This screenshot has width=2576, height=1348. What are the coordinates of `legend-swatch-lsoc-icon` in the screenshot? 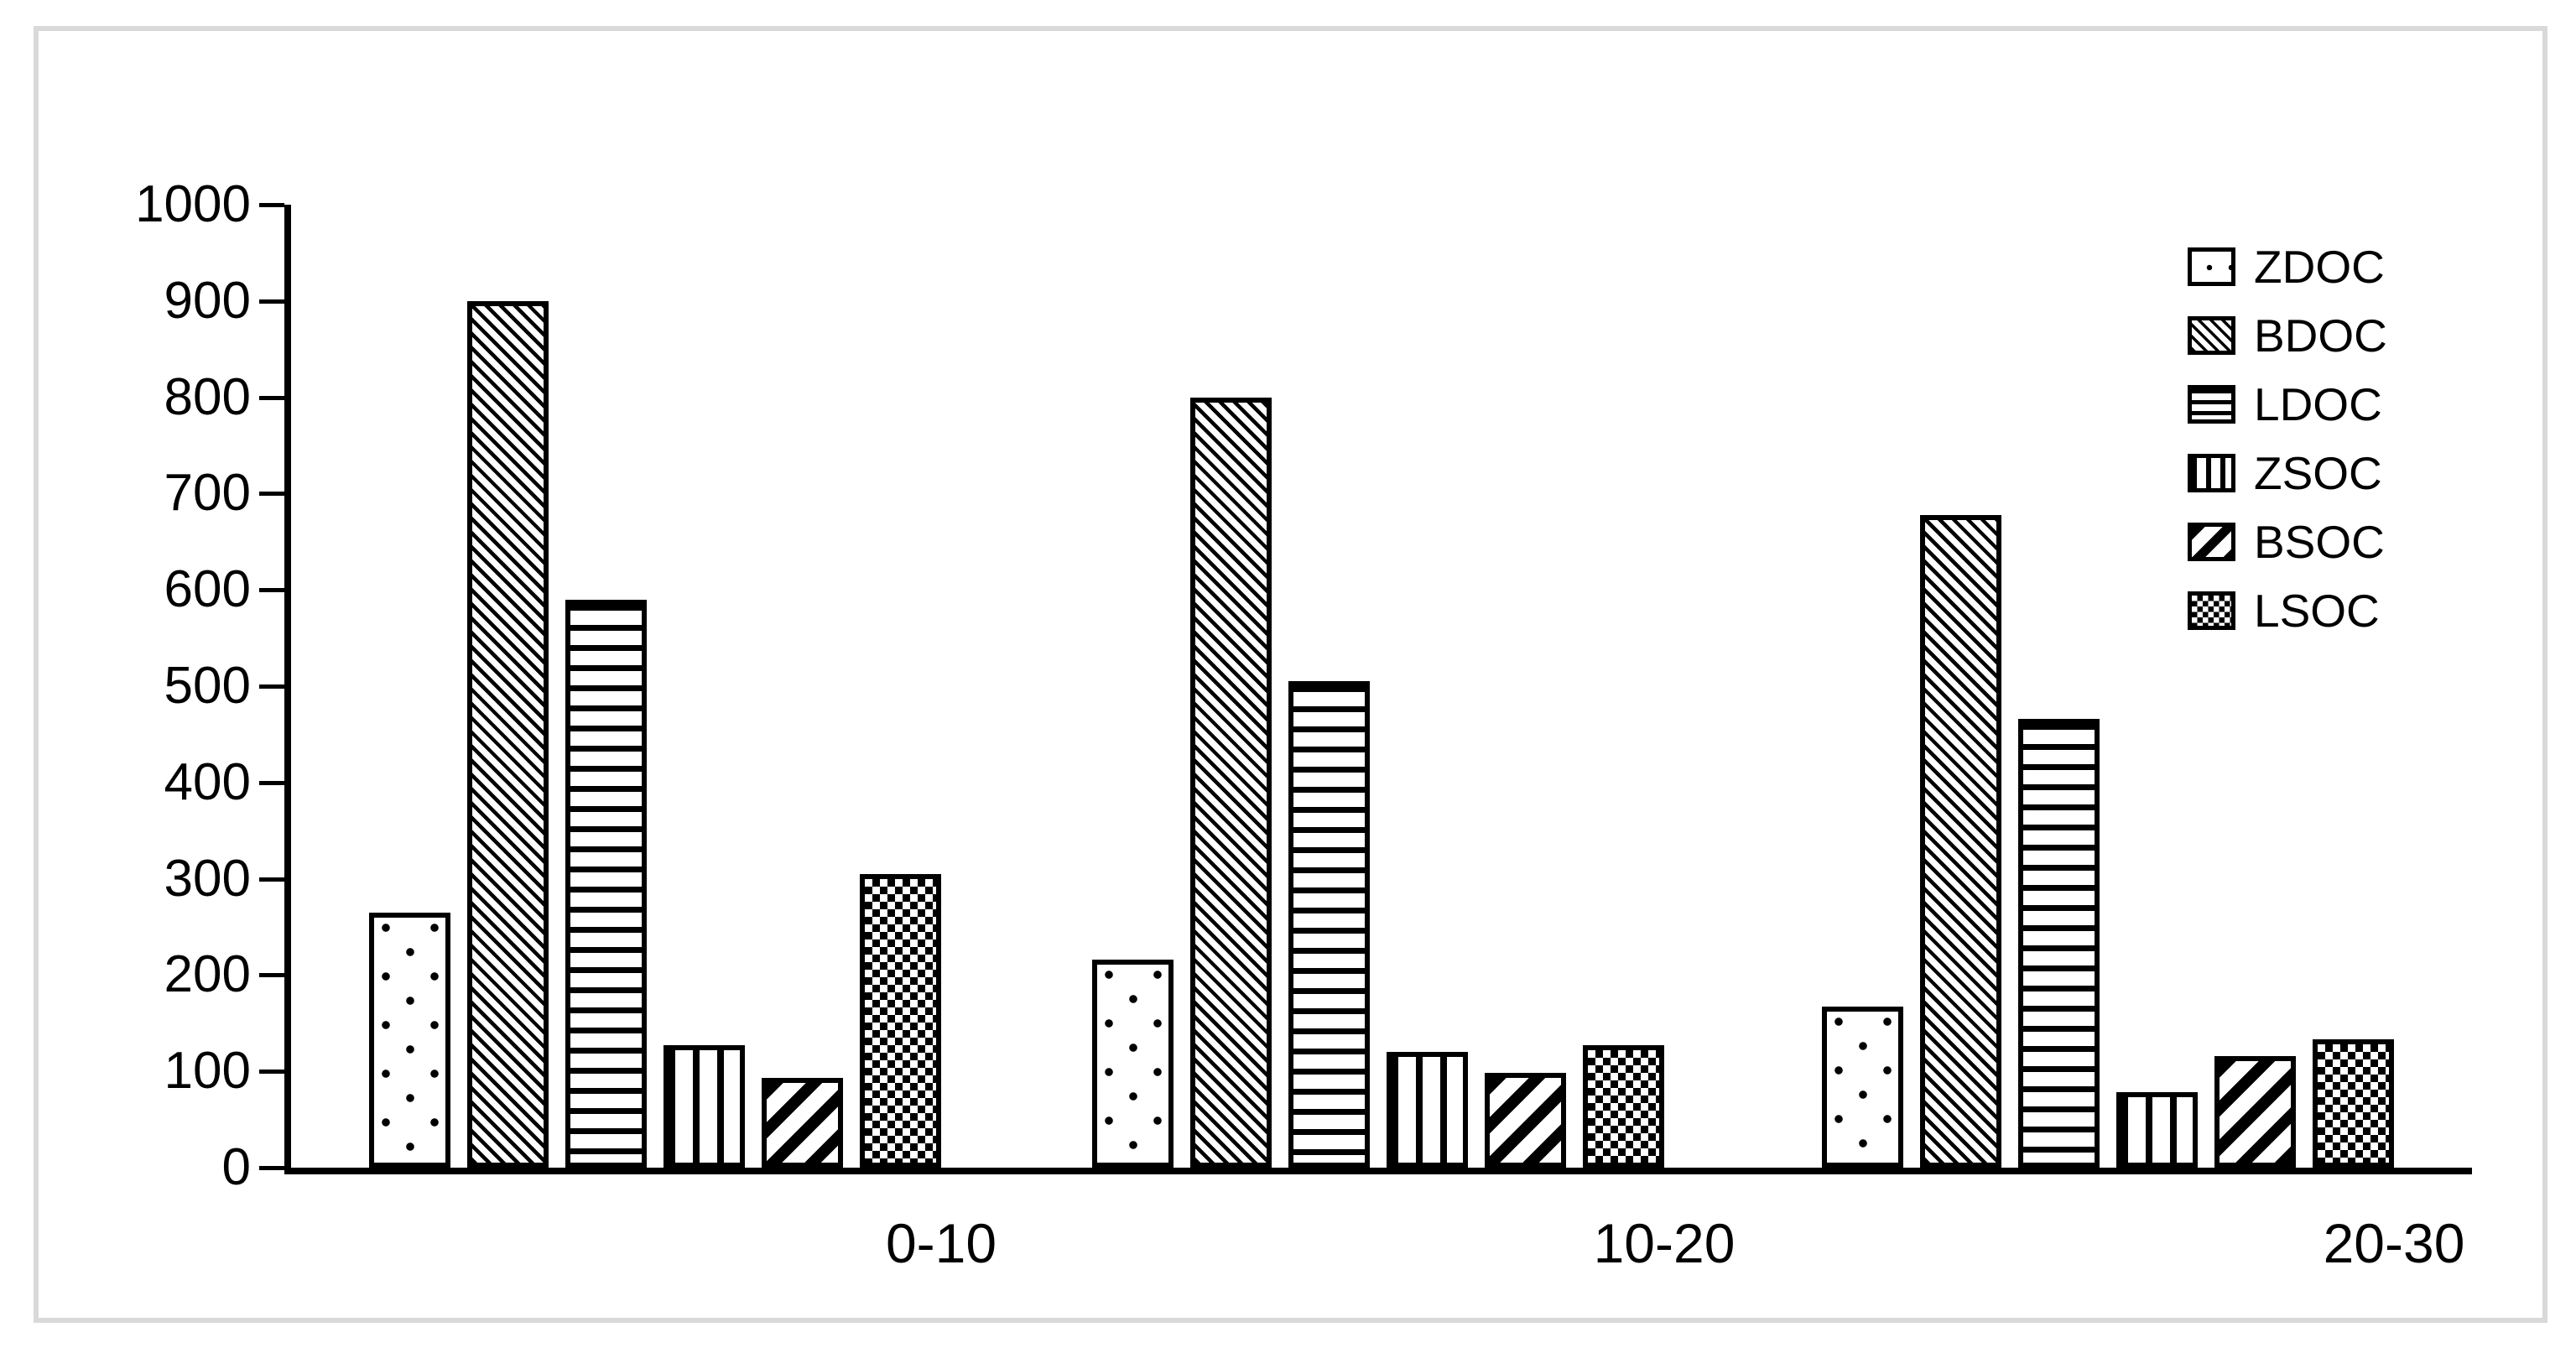 It's located at (2211, 610).